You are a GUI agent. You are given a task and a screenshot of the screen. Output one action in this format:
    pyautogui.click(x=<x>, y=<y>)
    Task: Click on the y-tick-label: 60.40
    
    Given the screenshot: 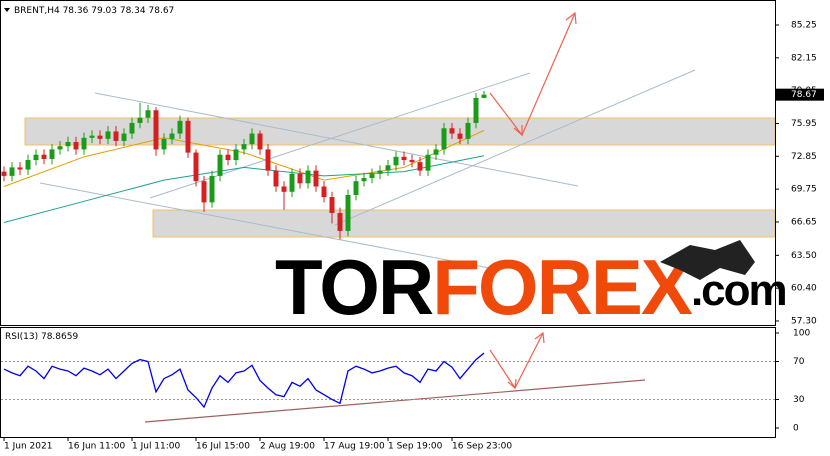 What is the action you would take?
    pyautogui.click(x=804, y=289)
    